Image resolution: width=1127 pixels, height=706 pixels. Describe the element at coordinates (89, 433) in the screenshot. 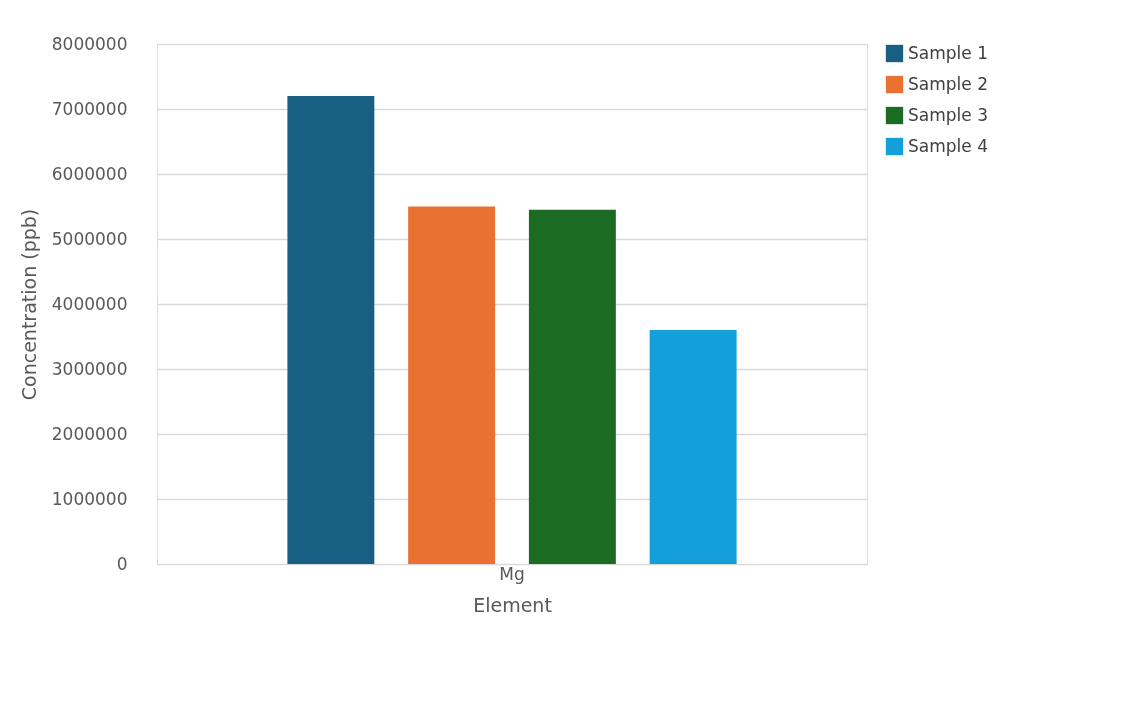

I see `y-tick-label: 2000000` at that location.